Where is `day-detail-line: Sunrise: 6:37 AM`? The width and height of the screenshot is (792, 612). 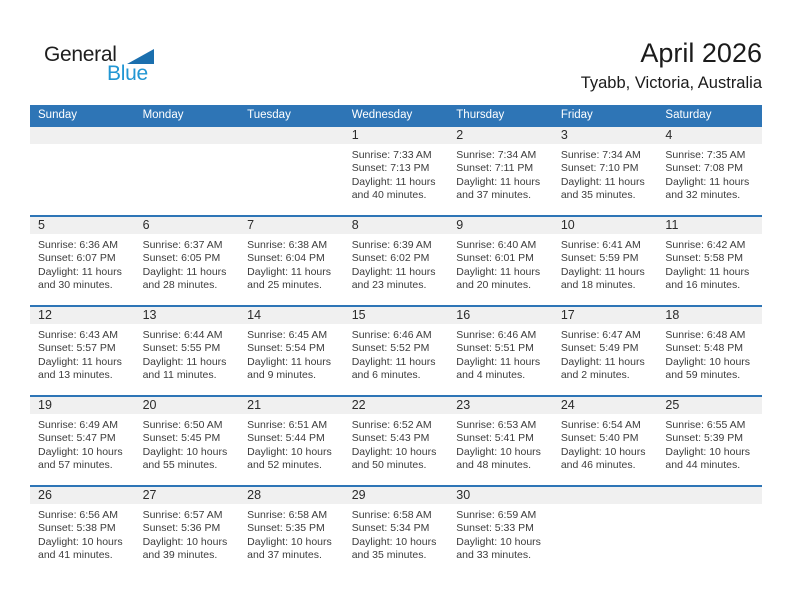 day-detail-line: Sunrise: 6:37 AM is located at coordinates (182, 245).